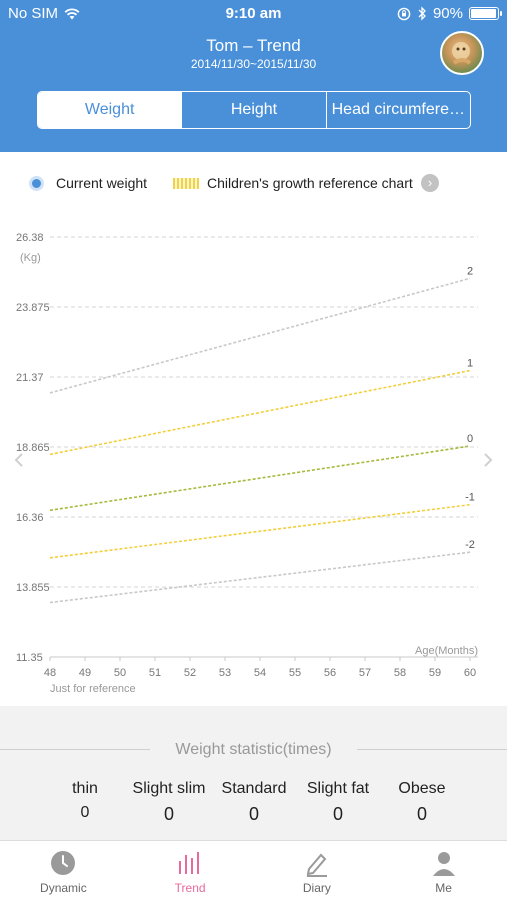 This screenshot has height=900, width=507. Describe the element at coordinates (30, 238) in the screenshot. I see `y-tick-label: 26.38` at that location.